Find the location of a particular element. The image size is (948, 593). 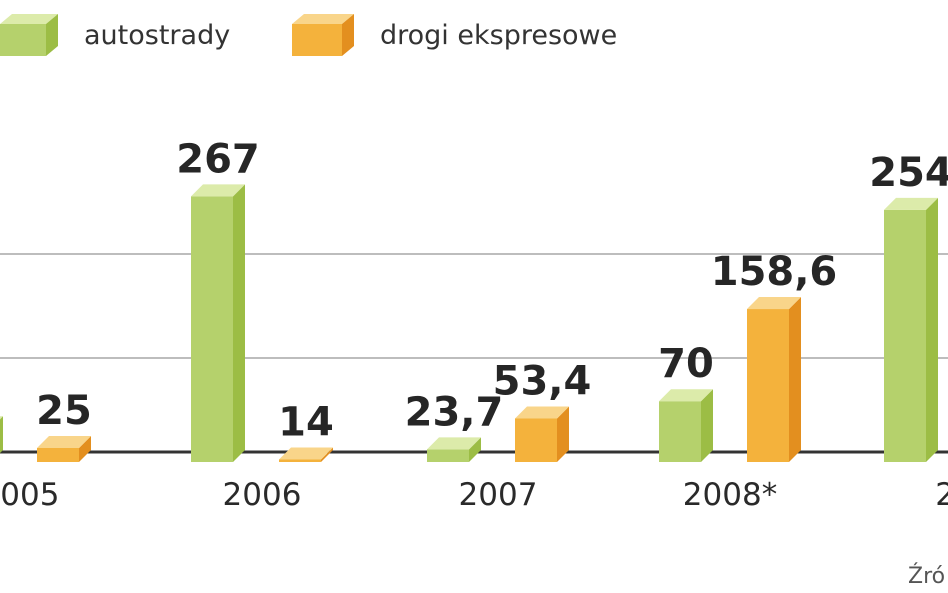

bar-autostrady-2007 is located at coordinates (454, 449).